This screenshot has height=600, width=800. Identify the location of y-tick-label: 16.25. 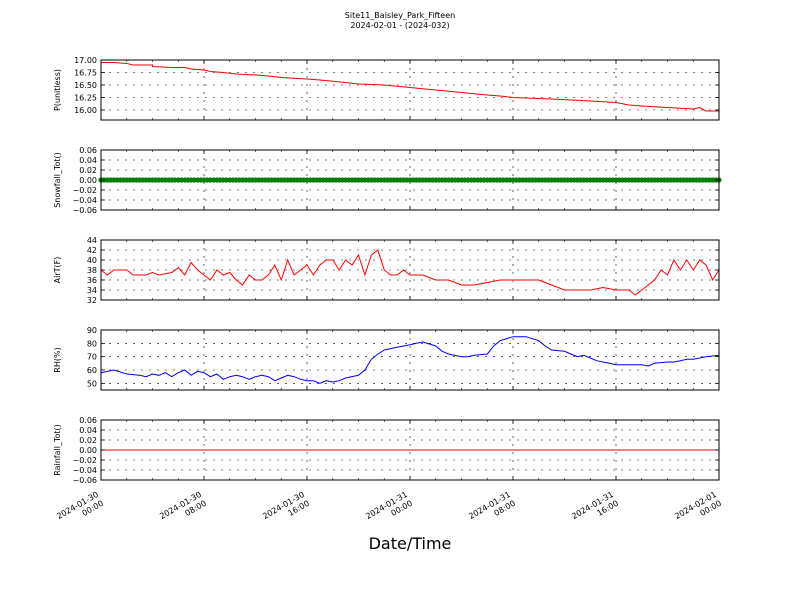
(85, 98).